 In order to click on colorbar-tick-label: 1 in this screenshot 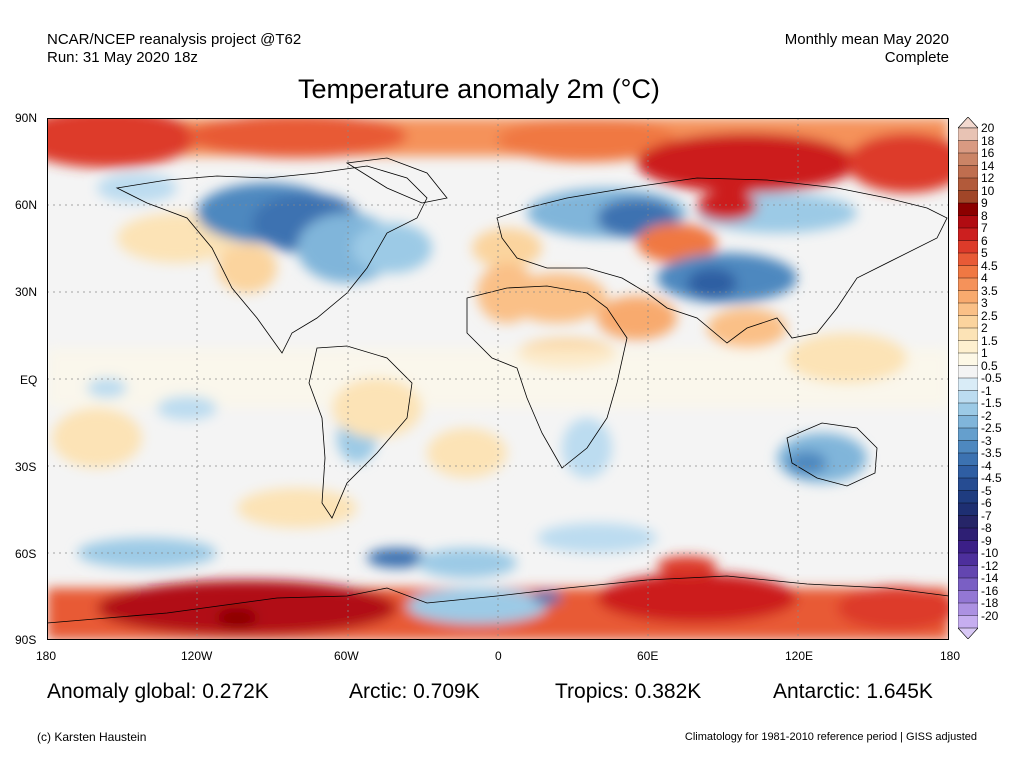, I will do `click(984, 353)`.